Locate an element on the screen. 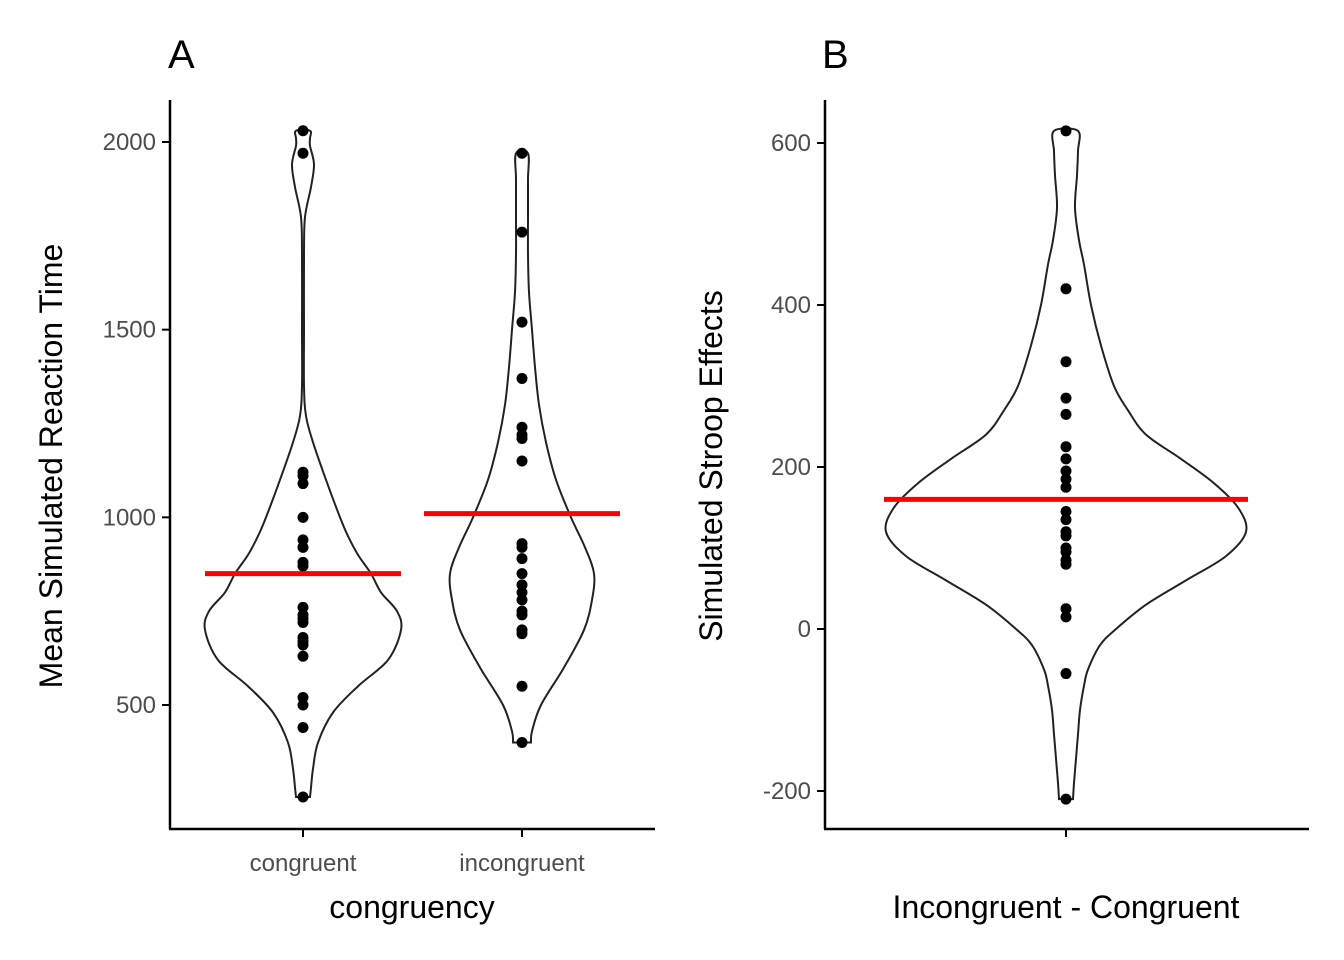 This screenshot has height=960, width=1344. y-tick-label: -200 is located at coordinates (787, 791).